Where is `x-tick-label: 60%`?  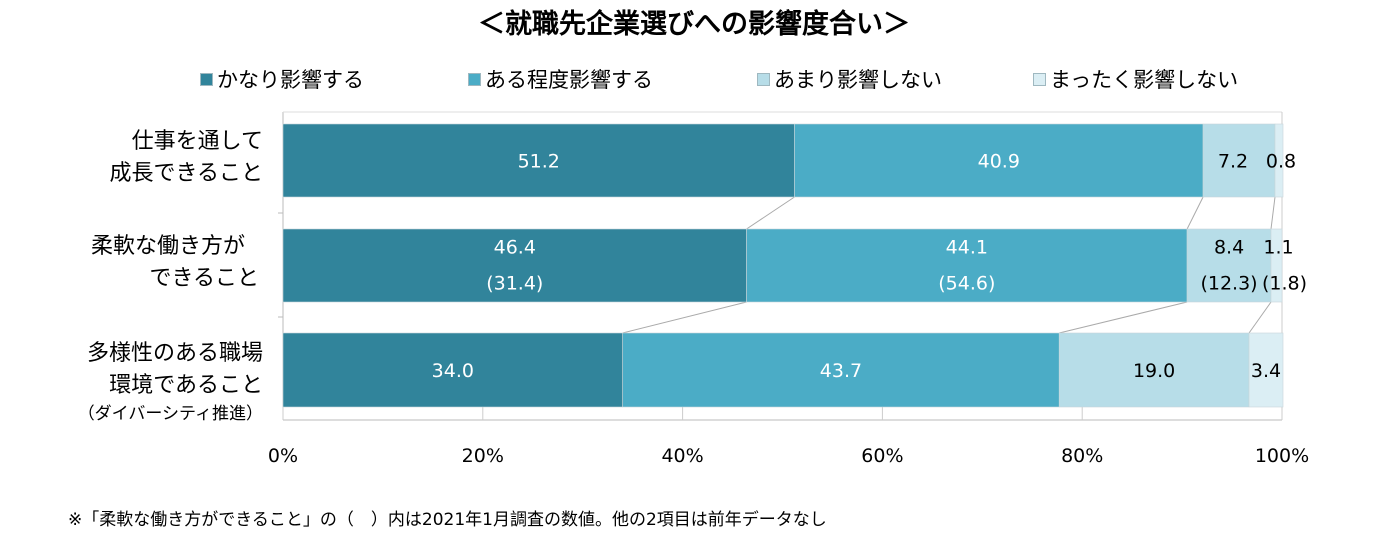 x-tick-label: 60% is located at coordinates (882, 456).